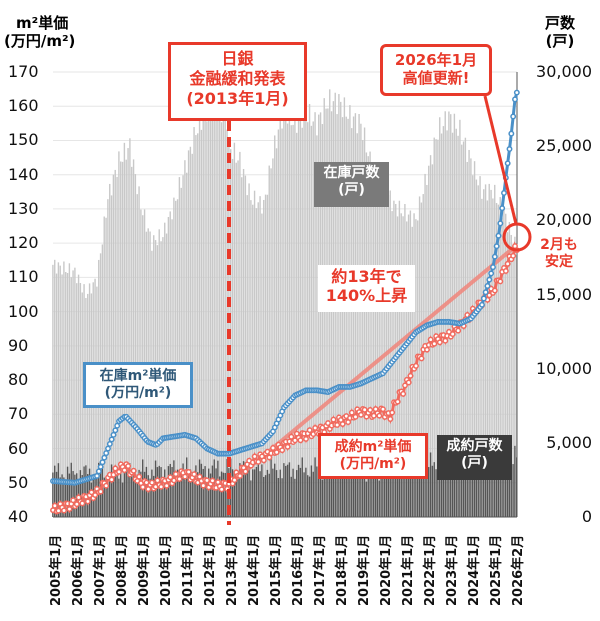 Image resolution: width=600 pixels, height=621 pixels. I want to click on feb-stable-annotation: 2月も 安定, so click(559, 253).